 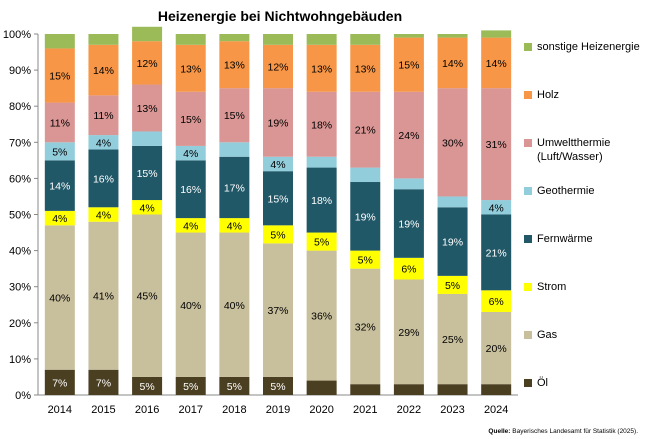 I want to click on legend-label: Strom, so click(x=552, y=287).